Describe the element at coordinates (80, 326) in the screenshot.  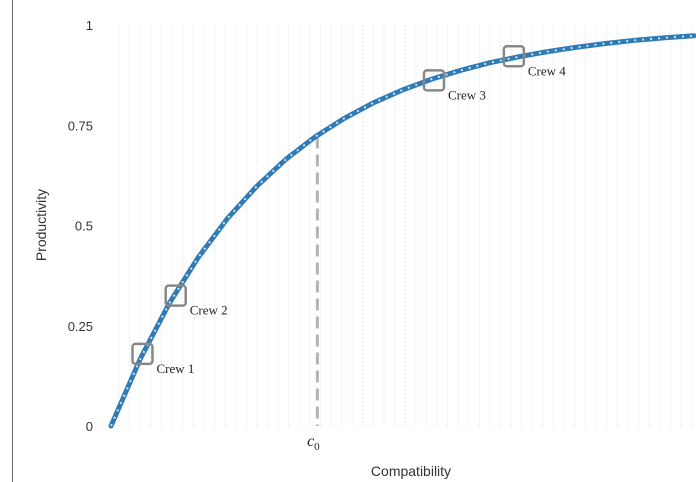
I see `y-tick-label: 0.25` at that location.